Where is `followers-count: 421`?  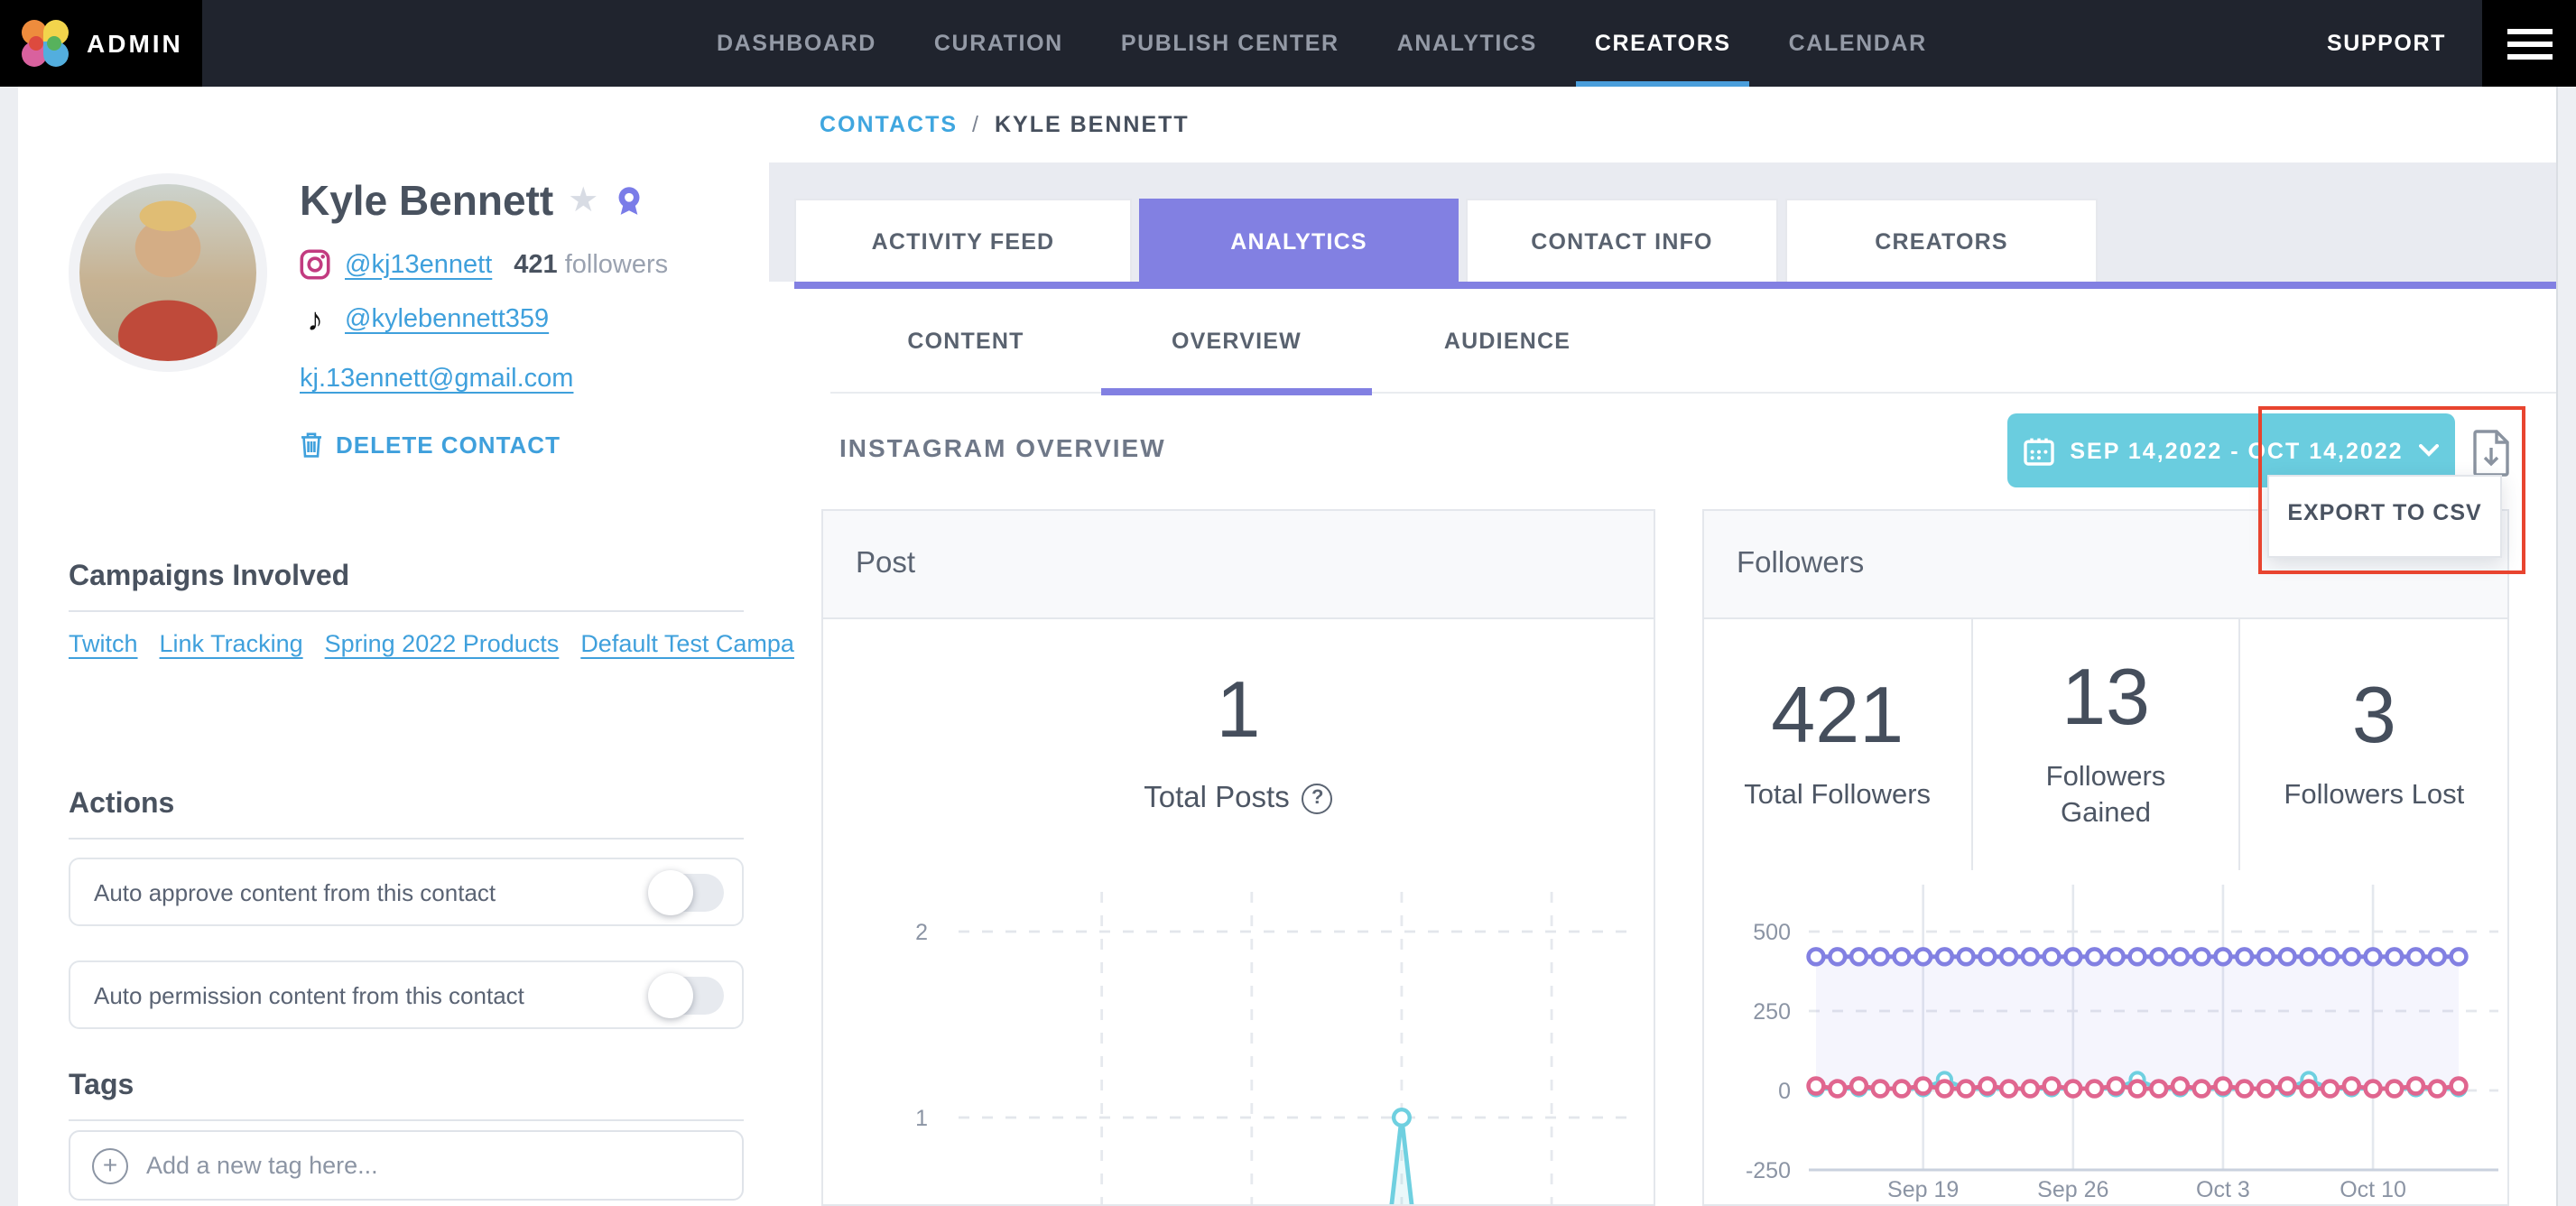 followers-count: 421 is located at coordinates (536, 265).